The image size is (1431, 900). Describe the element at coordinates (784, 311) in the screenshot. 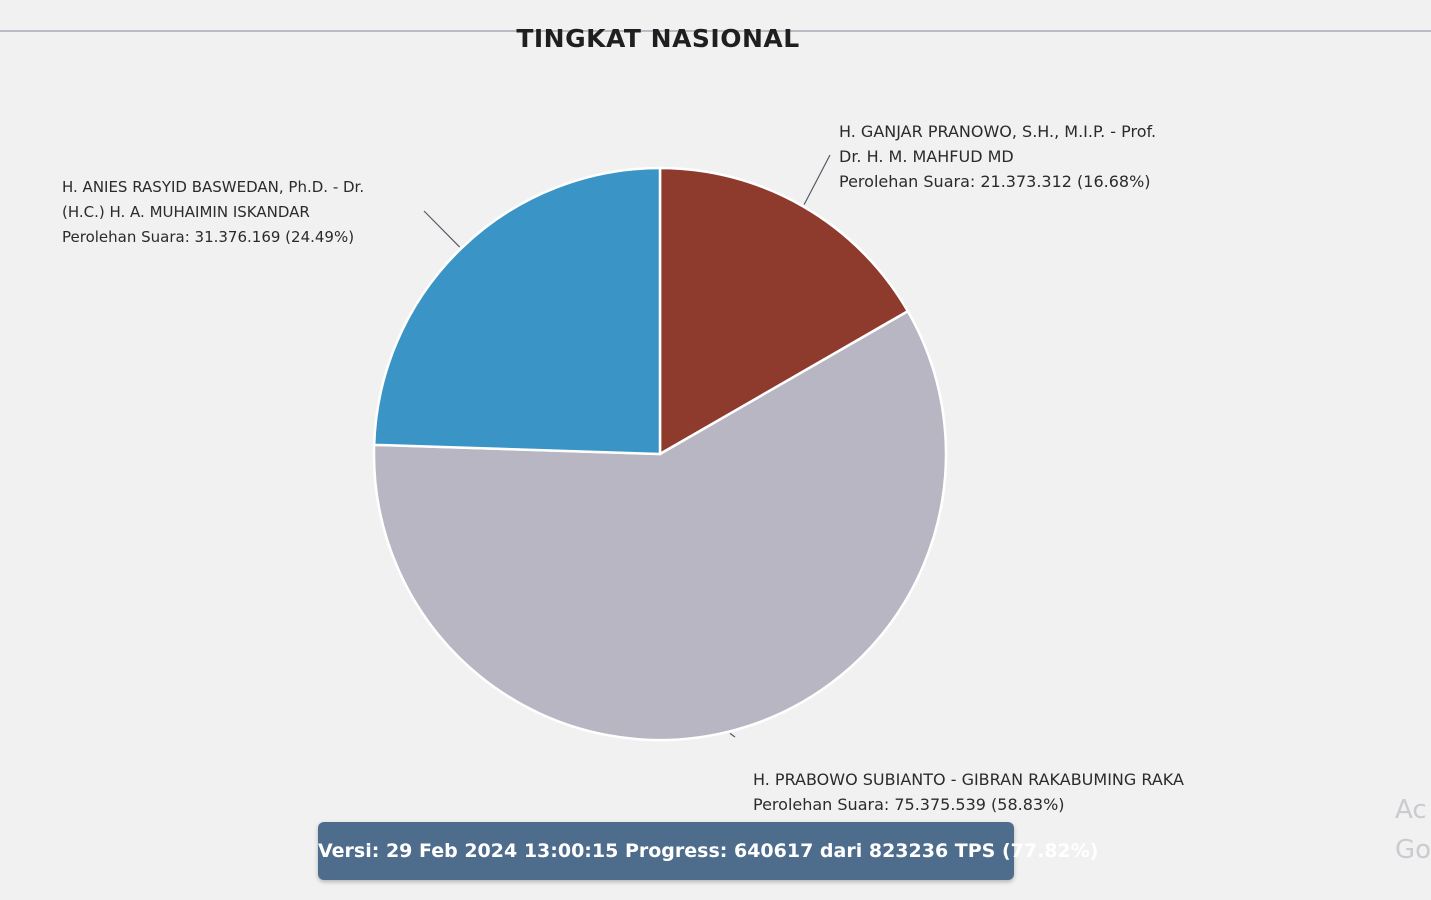

I see `pie-slice-ganjar` at that location.